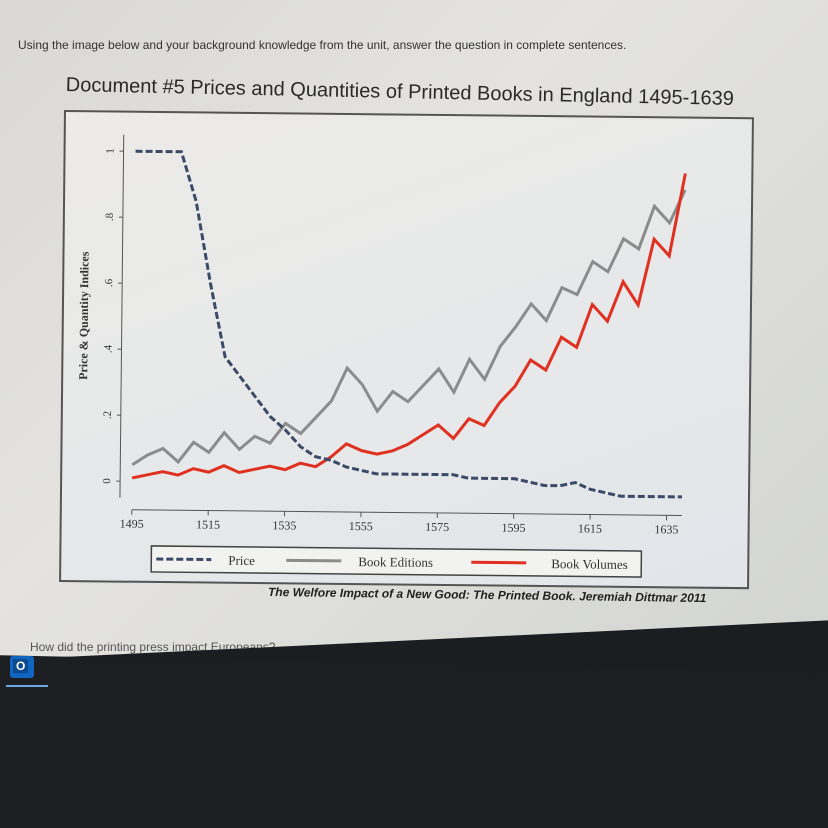 The image size is (828, 828). Describe the element at coordinates (108, 348) in the screenshot. I see `y-tick-label: .4` at that location.